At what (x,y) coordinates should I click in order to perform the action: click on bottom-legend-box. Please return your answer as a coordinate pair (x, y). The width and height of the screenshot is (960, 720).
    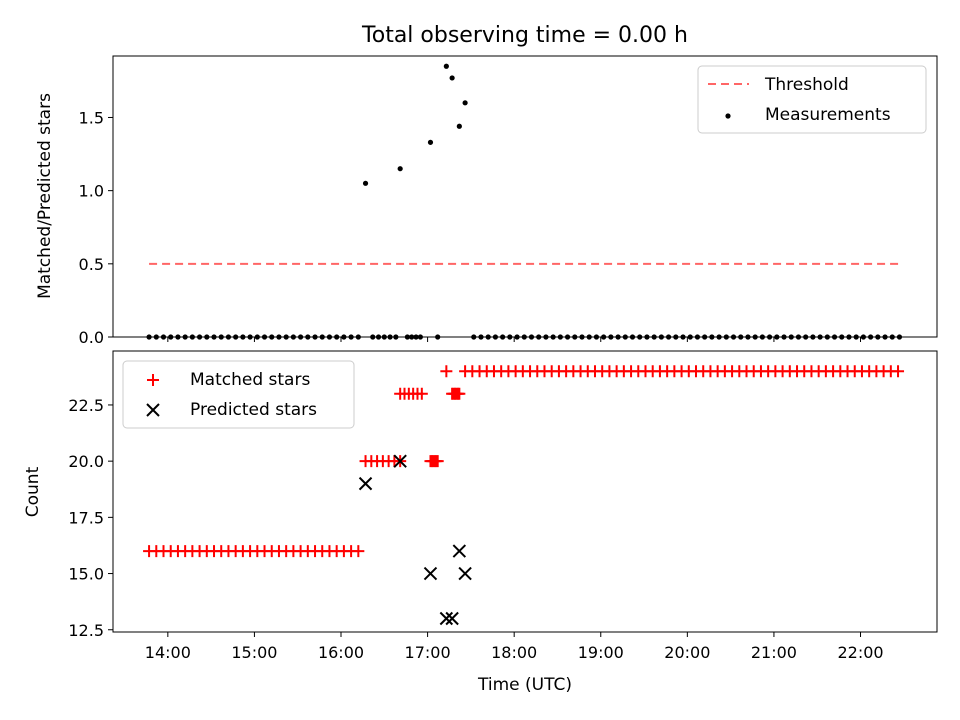
    Looking at the image, I should click on (238, 394).